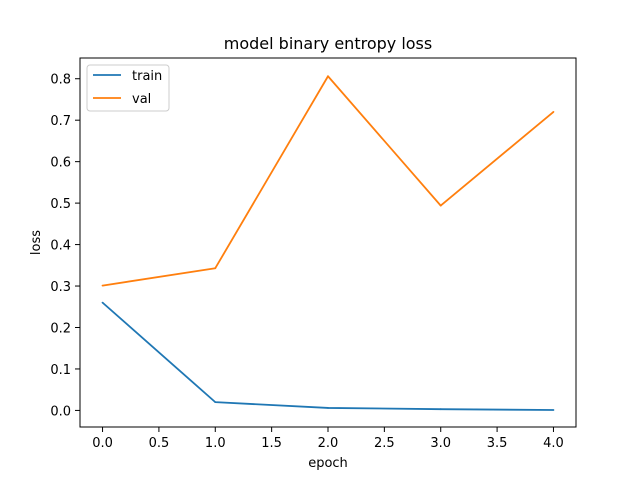  Describe the element at coordinates (440, 443) in the screenshot. I see `x-tick-label: 3.0` at that location.